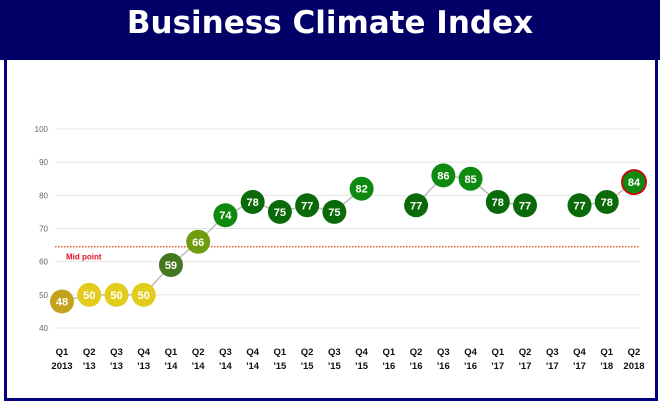 The image size is (660, 406). I want to click on x-tick-label: 2013, so click(61, 366).